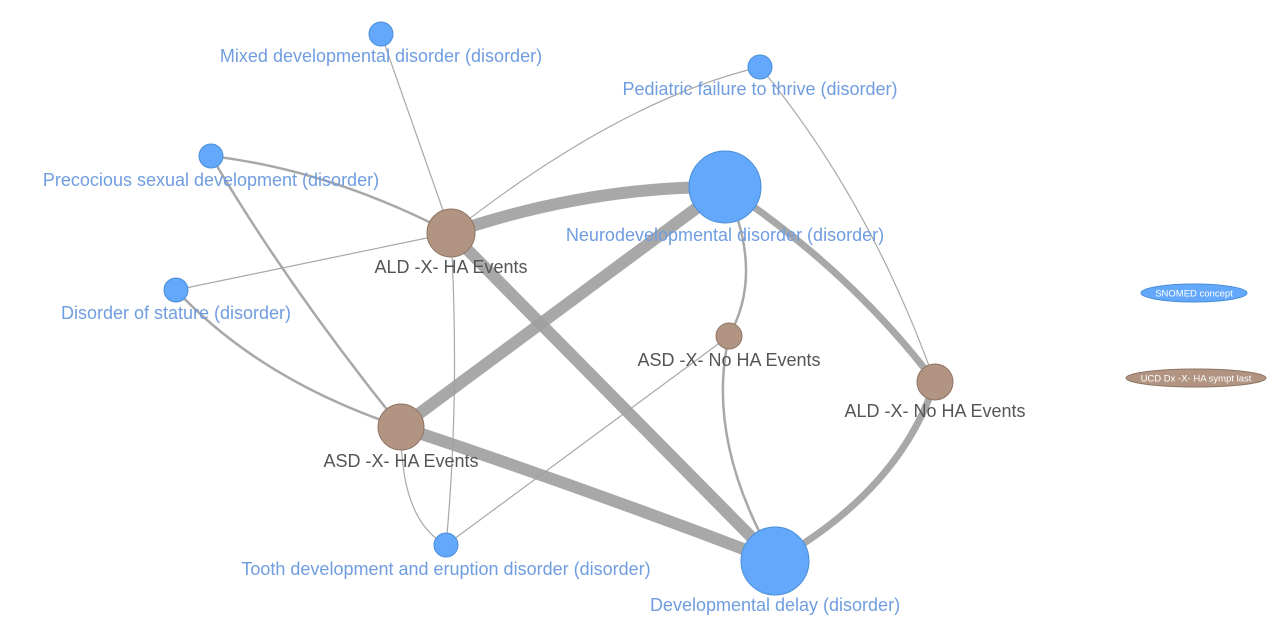 The width and height of the screenshot is (1279, 642). What do you see at coordinates (830, 284) in the screenshot?
I see `edge-neuro-ald_noha` at bounding box center [830, 284].